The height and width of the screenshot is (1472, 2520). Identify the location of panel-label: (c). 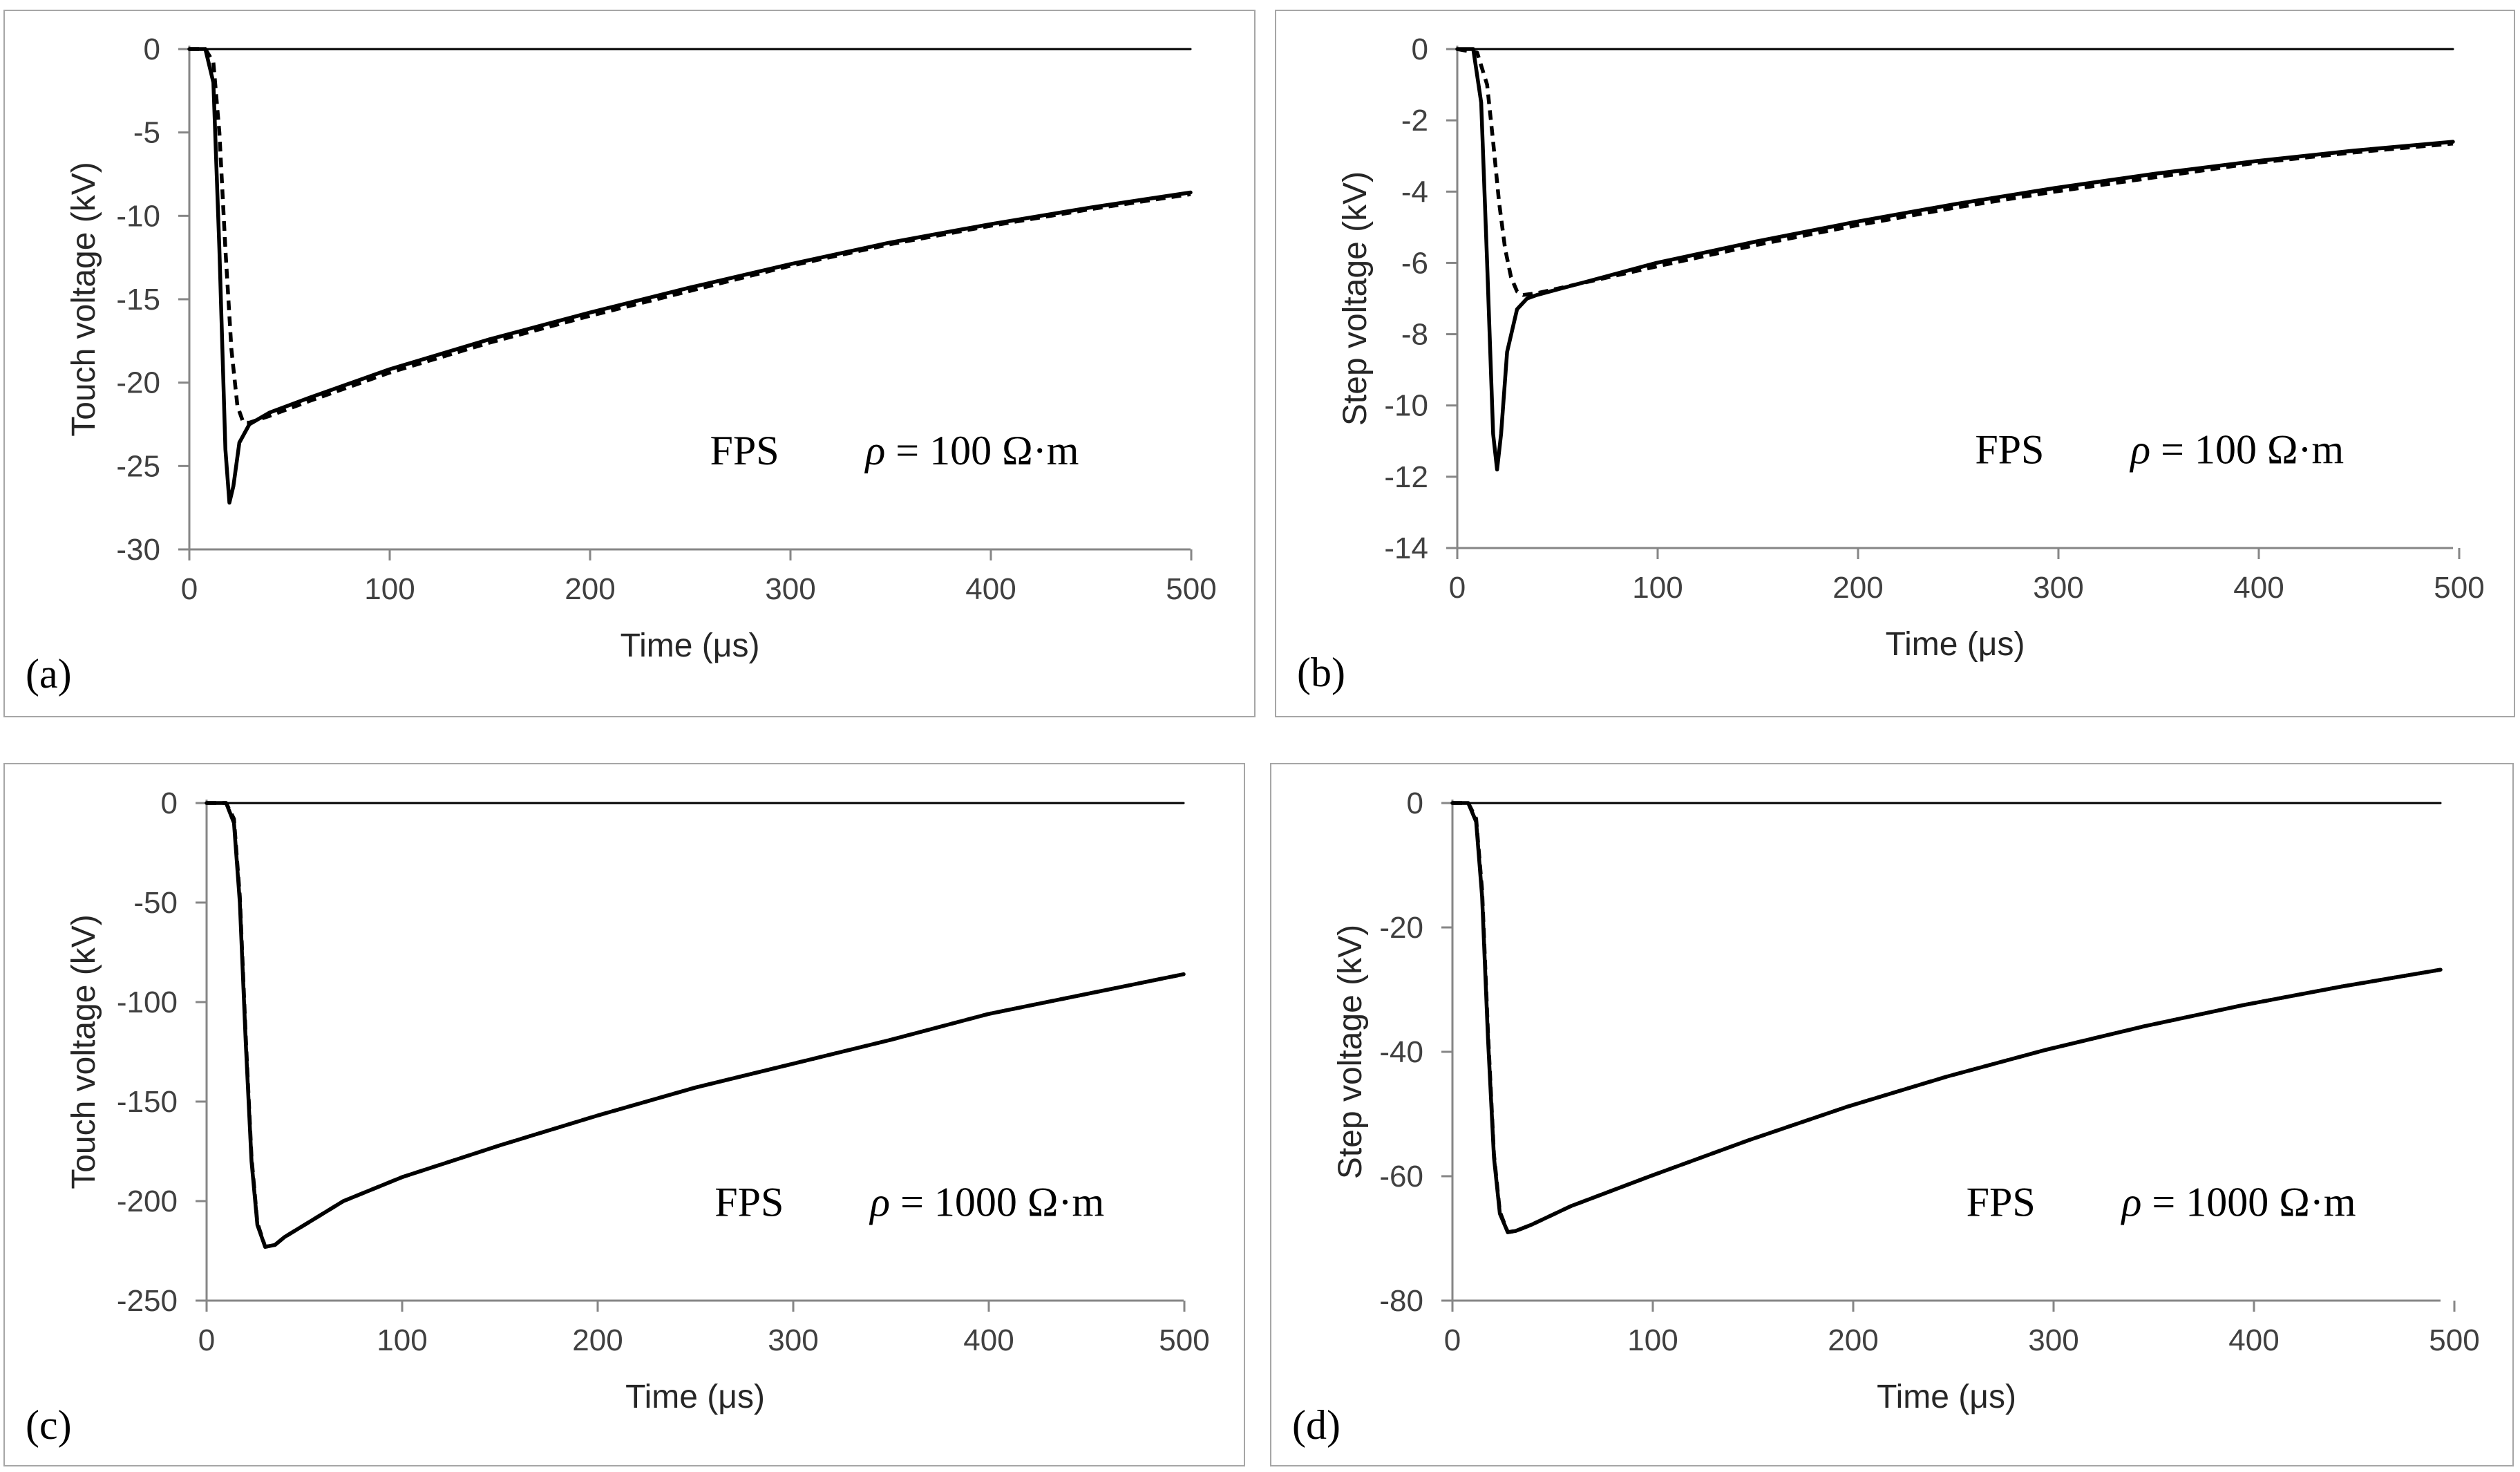
(49, 1425).